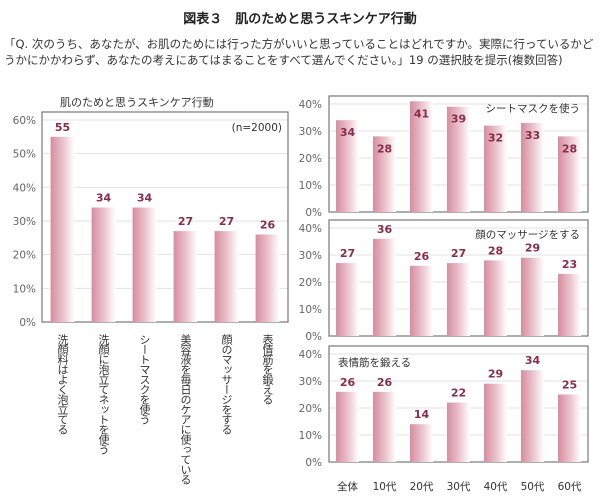  I want to click on x-category-label: シートマスクを使う, so click(144, 379).